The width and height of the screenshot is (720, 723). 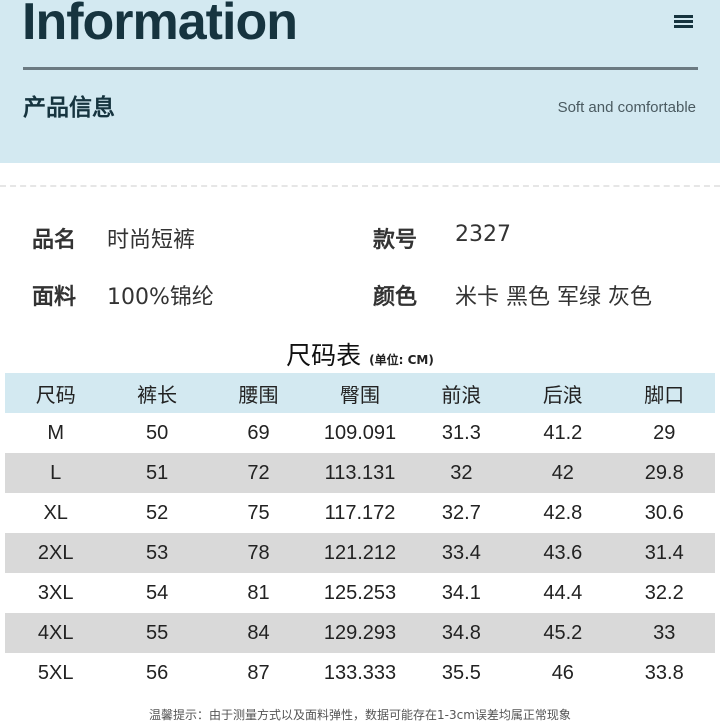 I want to click on table-cell: 33.8, so click(x=664, y=672).